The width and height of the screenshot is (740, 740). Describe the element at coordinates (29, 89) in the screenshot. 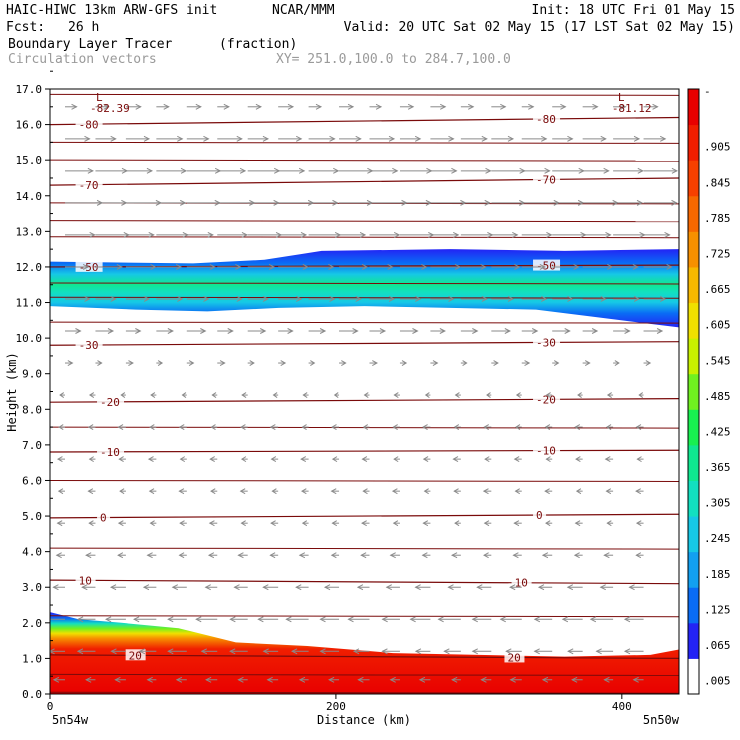

I see `y-tick-label: 17.0` at that location.